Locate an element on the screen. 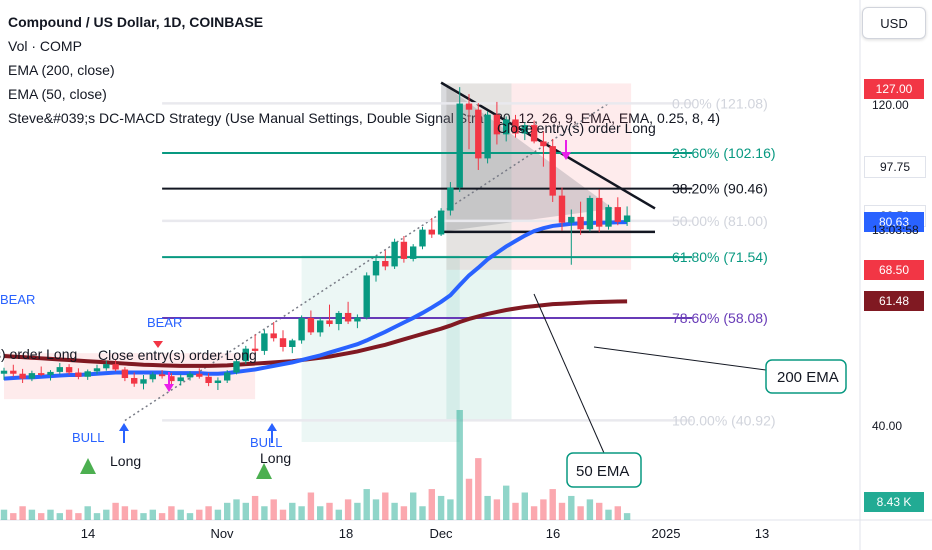  exit-arrow-head is located at coordinates (169, 388).